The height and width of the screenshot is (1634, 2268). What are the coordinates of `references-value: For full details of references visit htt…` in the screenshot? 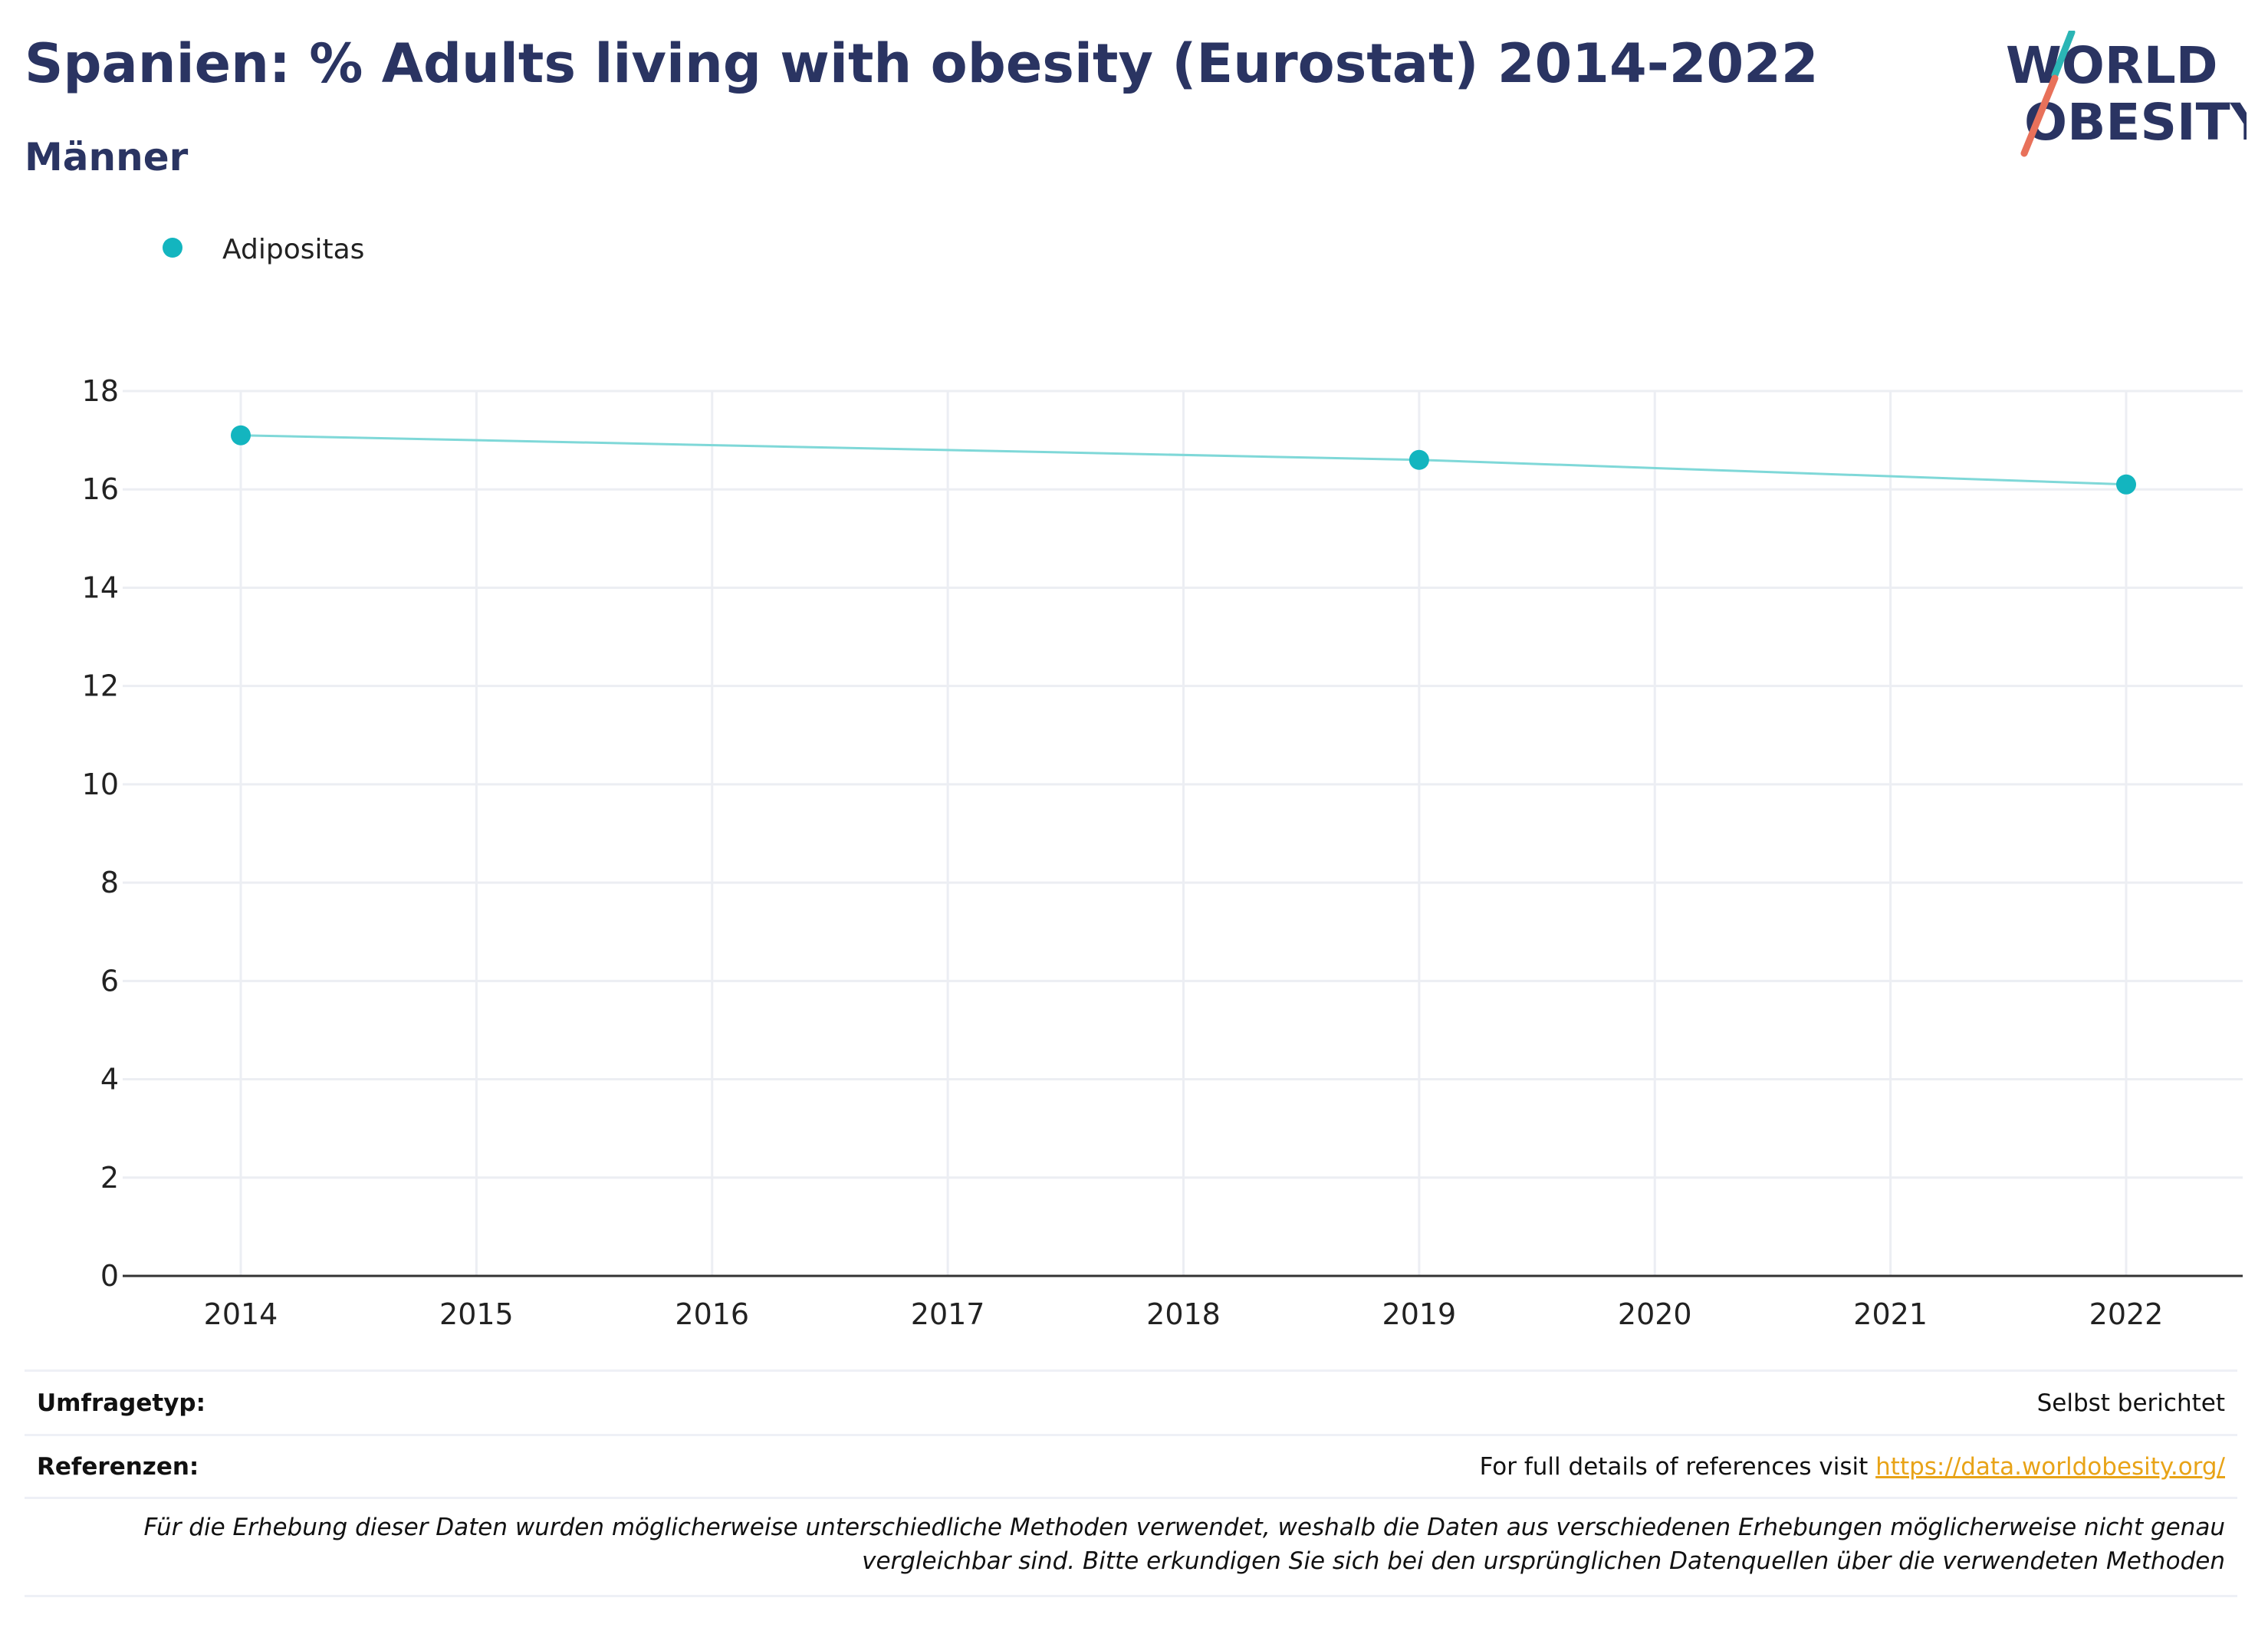 It's located at (1852, 1467).